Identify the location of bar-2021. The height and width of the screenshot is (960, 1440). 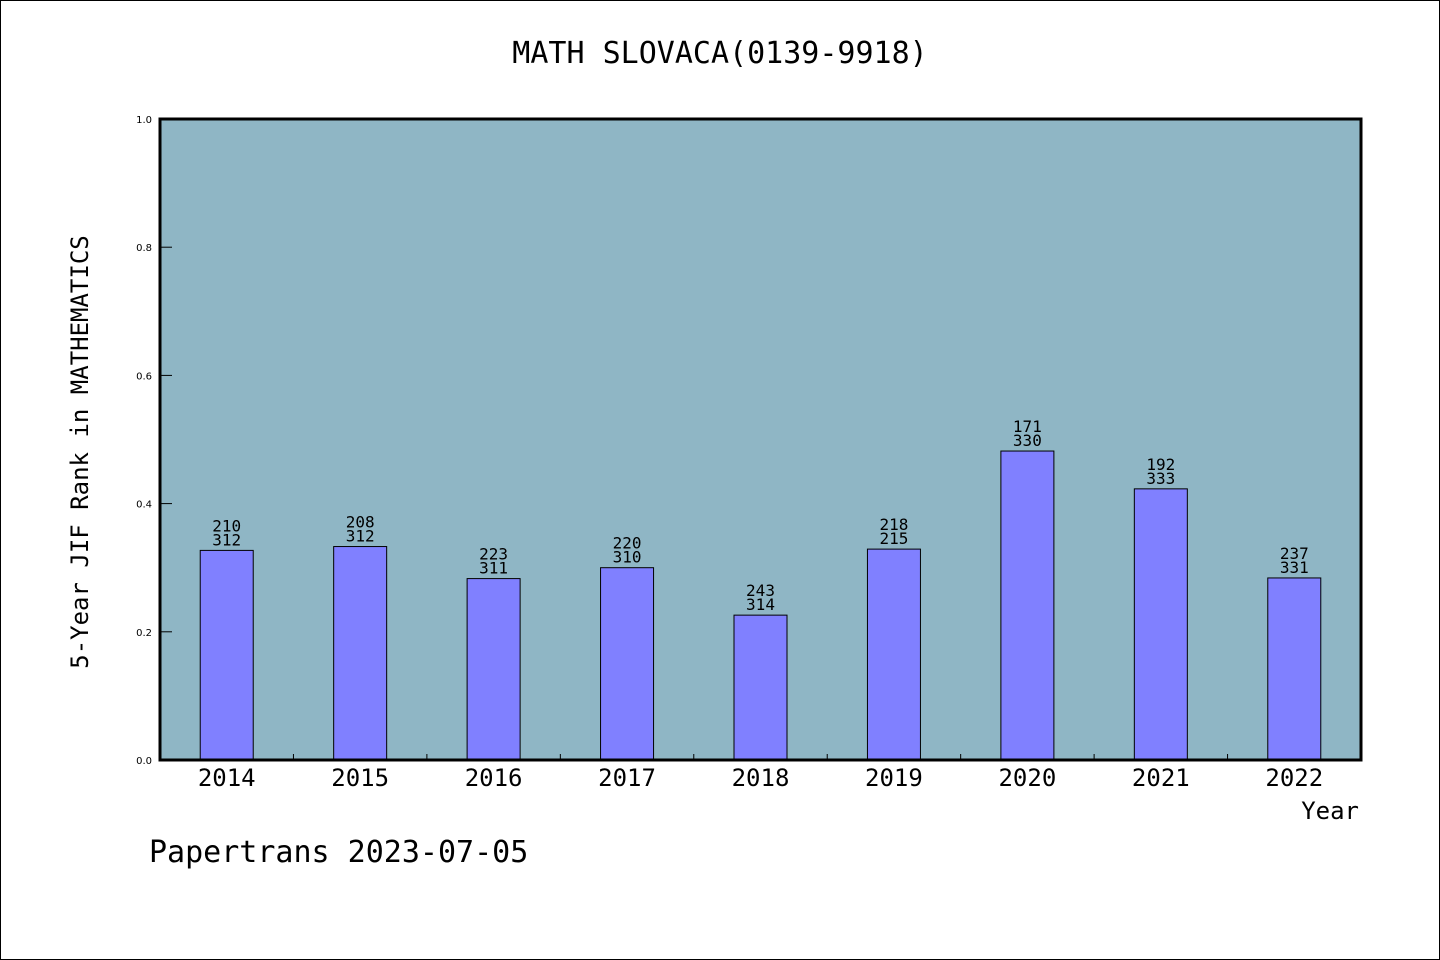
(1160, 624).